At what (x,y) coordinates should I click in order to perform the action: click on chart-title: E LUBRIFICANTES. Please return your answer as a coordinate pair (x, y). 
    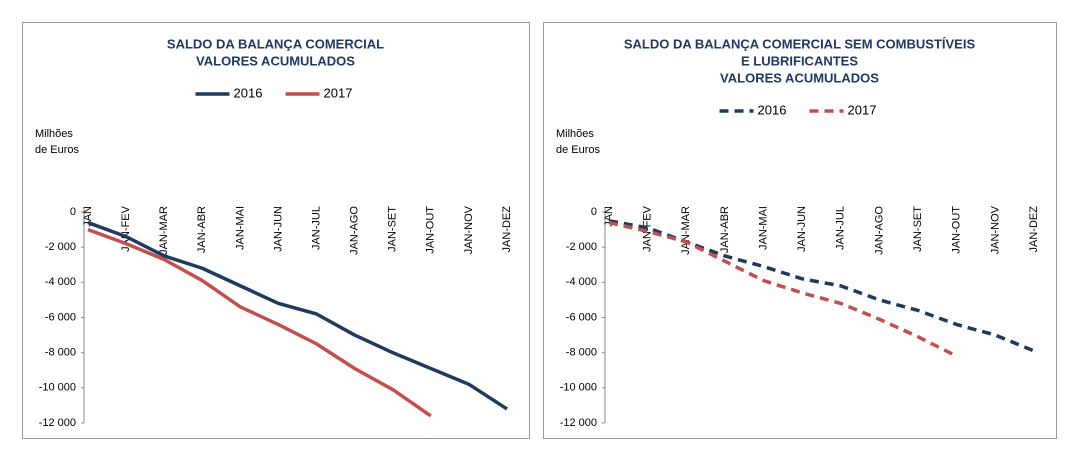
    Looking at the image, I should click on (799, 60).